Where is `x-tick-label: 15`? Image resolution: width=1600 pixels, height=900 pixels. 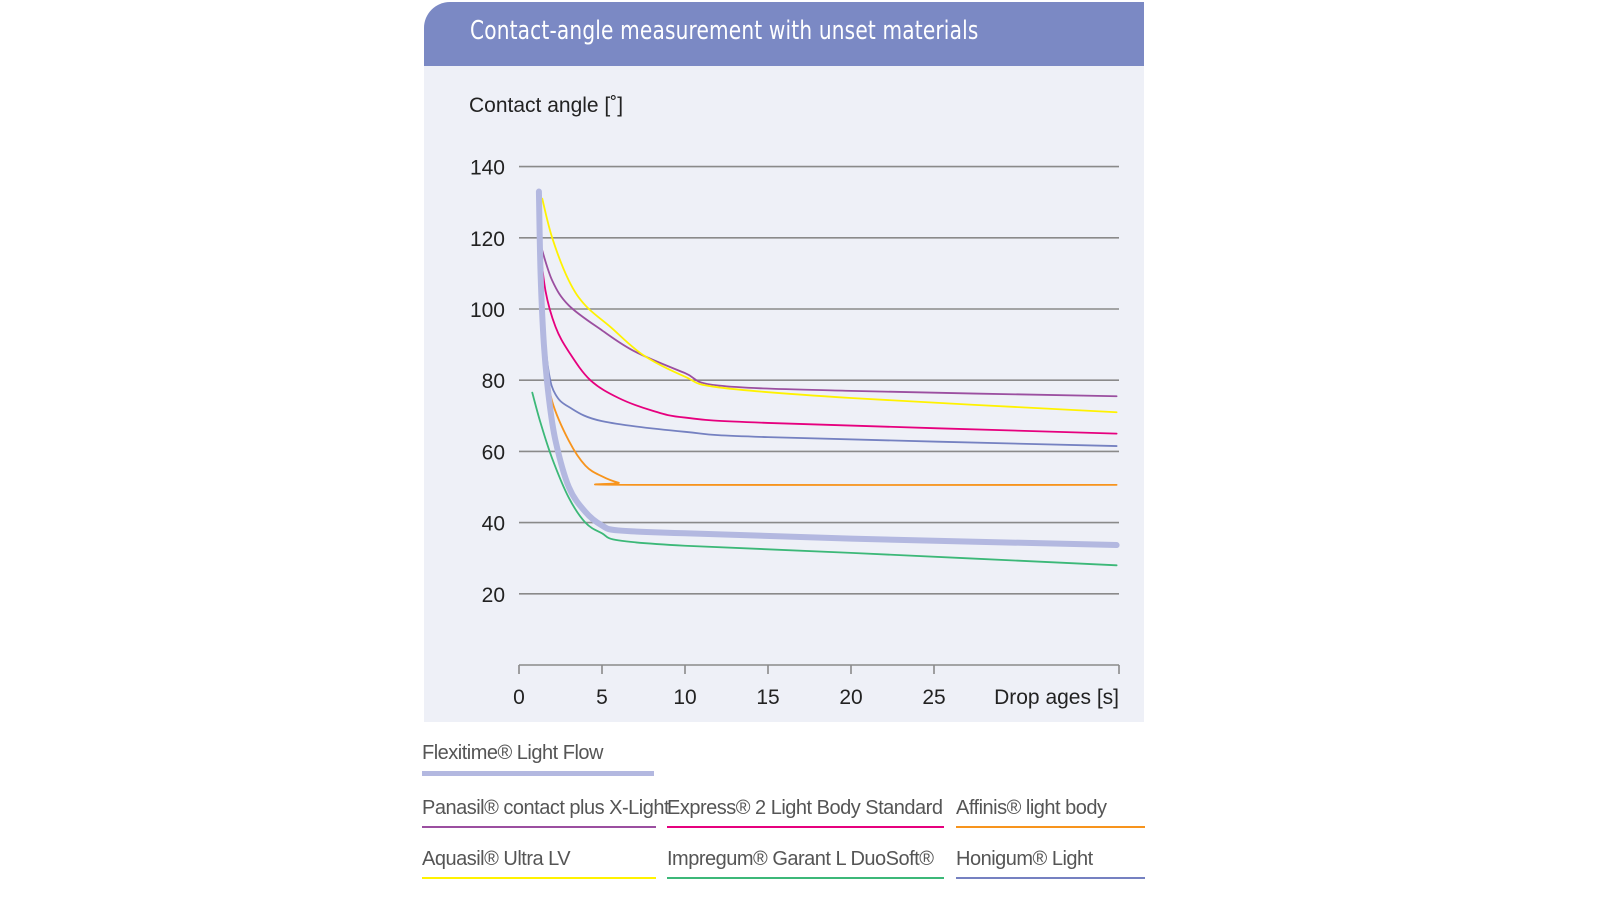
x-tick-label: 15 is located at coordinates (767, 697).